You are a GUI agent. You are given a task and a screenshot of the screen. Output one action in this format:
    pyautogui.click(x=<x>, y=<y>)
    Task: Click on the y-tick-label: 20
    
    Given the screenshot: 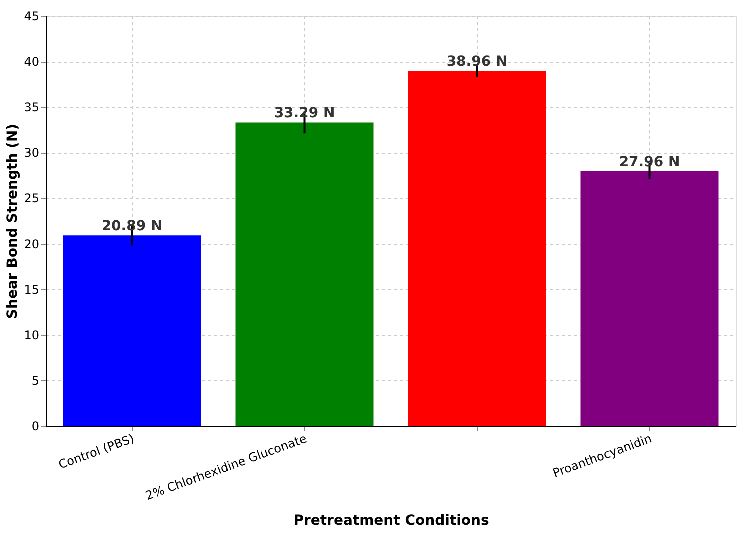 What is the action you would take?
    pyautogui.click(x=32, y=244)
    